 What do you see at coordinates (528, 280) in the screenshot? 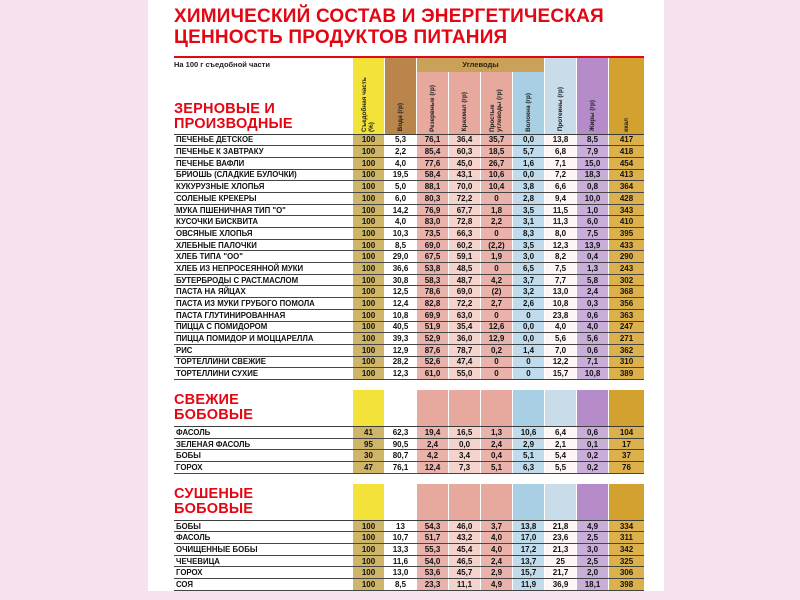
I see `value-cell: 3,7` at bounding box center [528, 280].